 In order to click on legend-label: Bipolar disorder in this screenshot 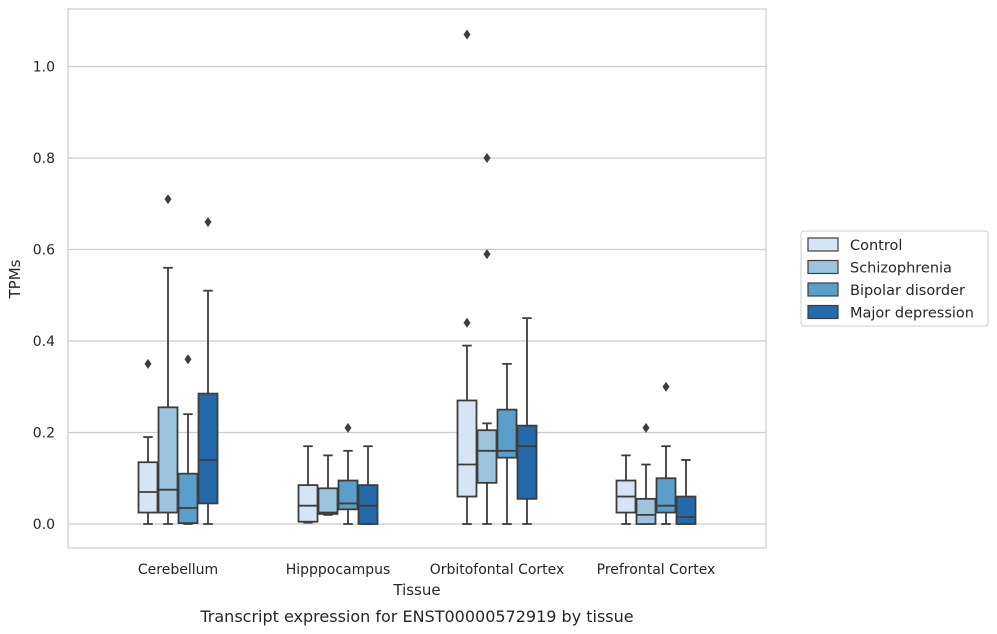, I will do `click(907, 291)`.